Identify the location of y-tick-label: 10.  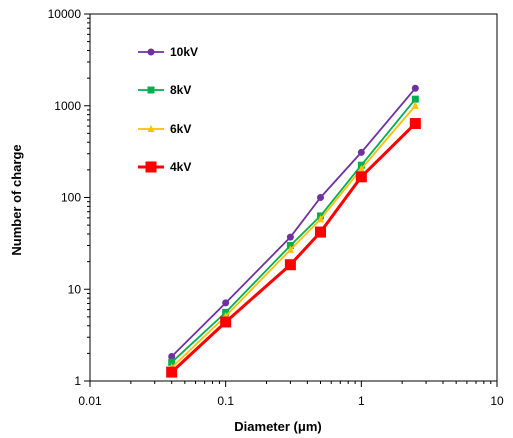
(75, 289).